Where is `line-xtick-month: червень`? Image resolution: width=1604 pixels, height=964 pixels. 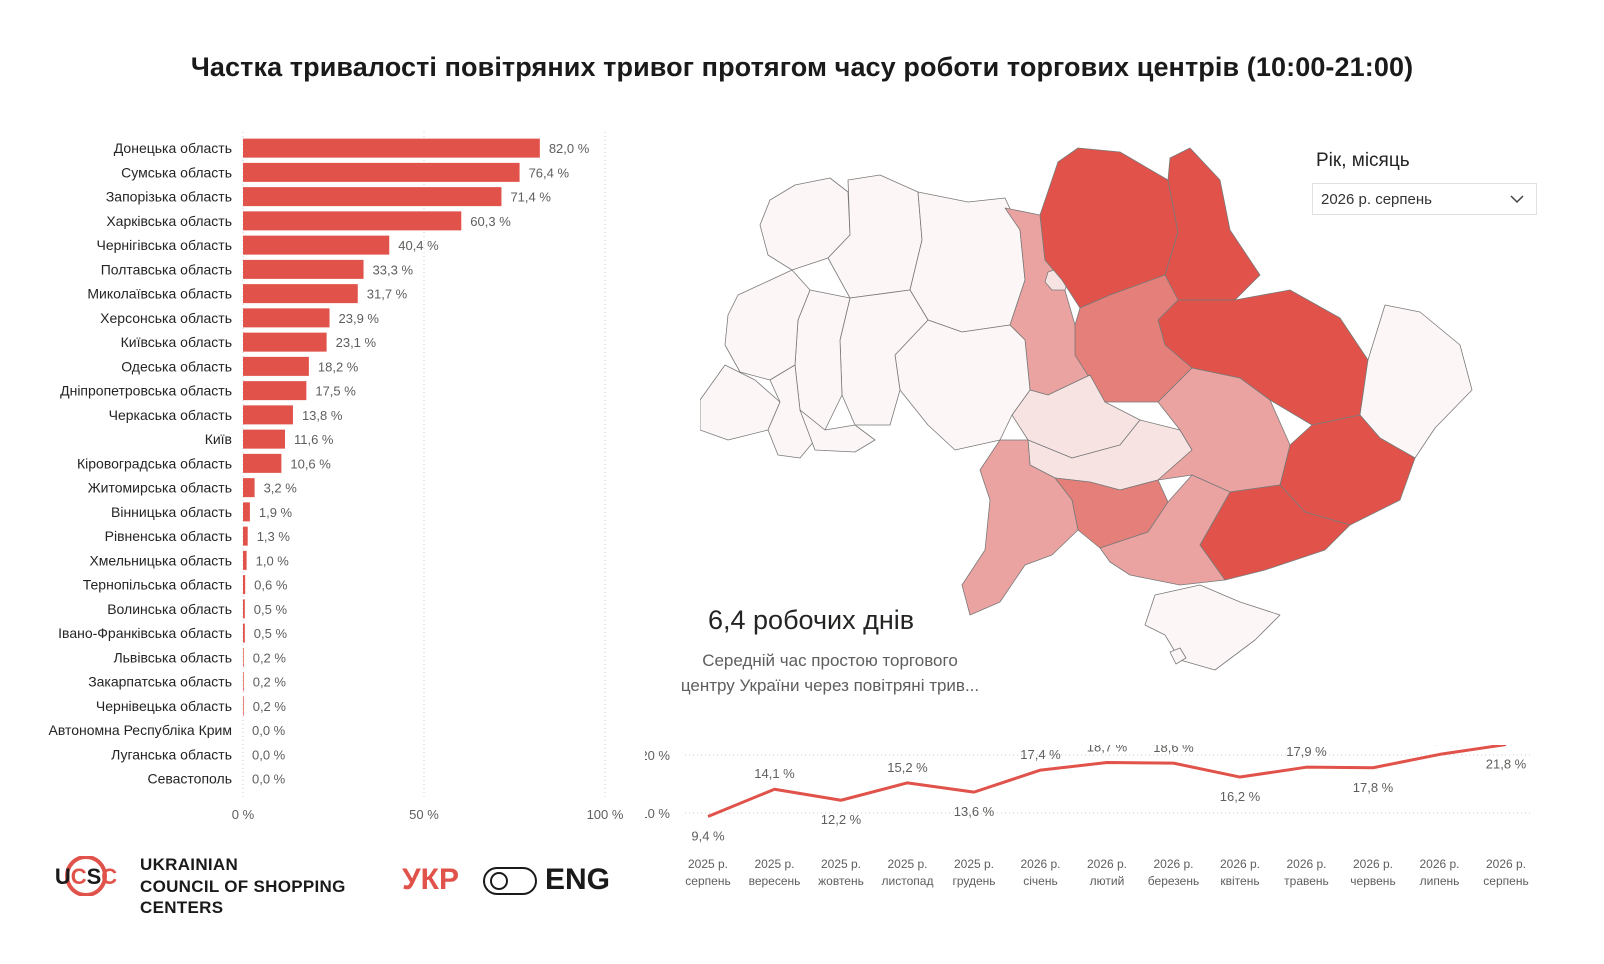 line-xtick-month: червень is located at coordinates (1372, 881).